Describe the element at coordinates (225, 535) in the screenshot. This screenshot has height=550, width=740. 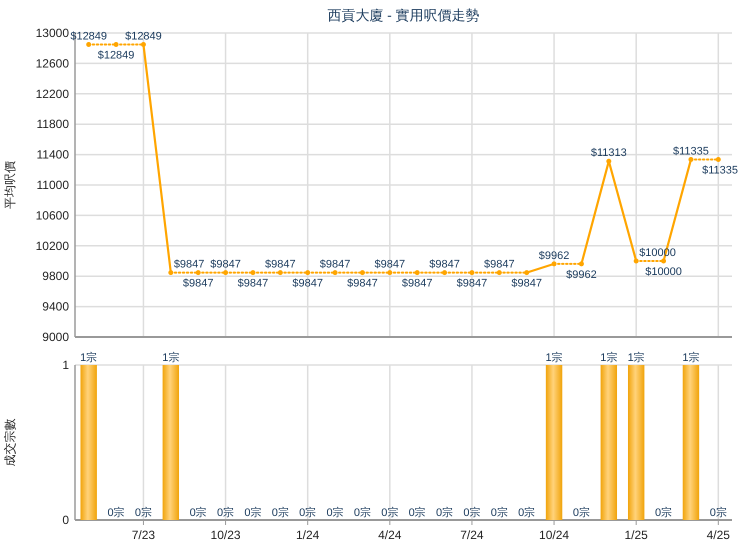
I see `x-tick-label: 10/23` at that location.